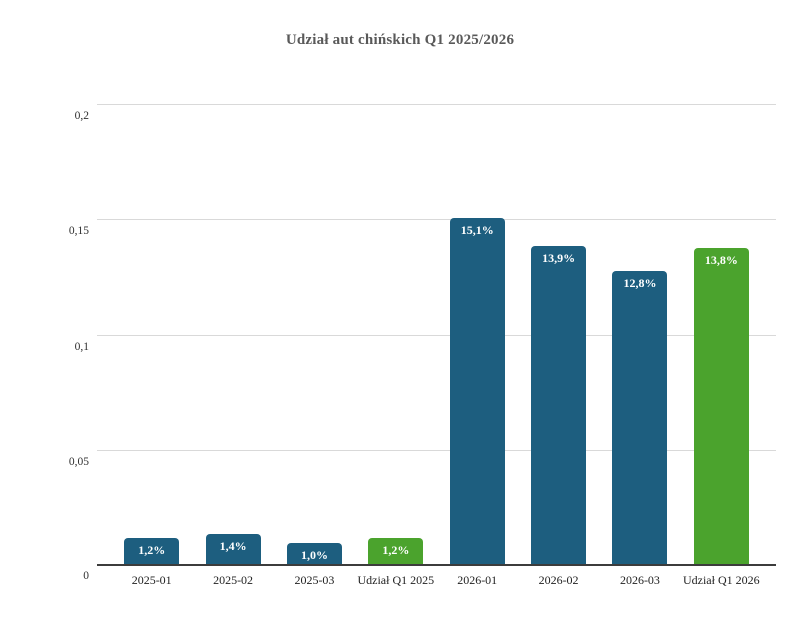 This screenshot has height=639, width=800. I want to click on bar-slot: 1,4% 2025-02, so click(232, 346).